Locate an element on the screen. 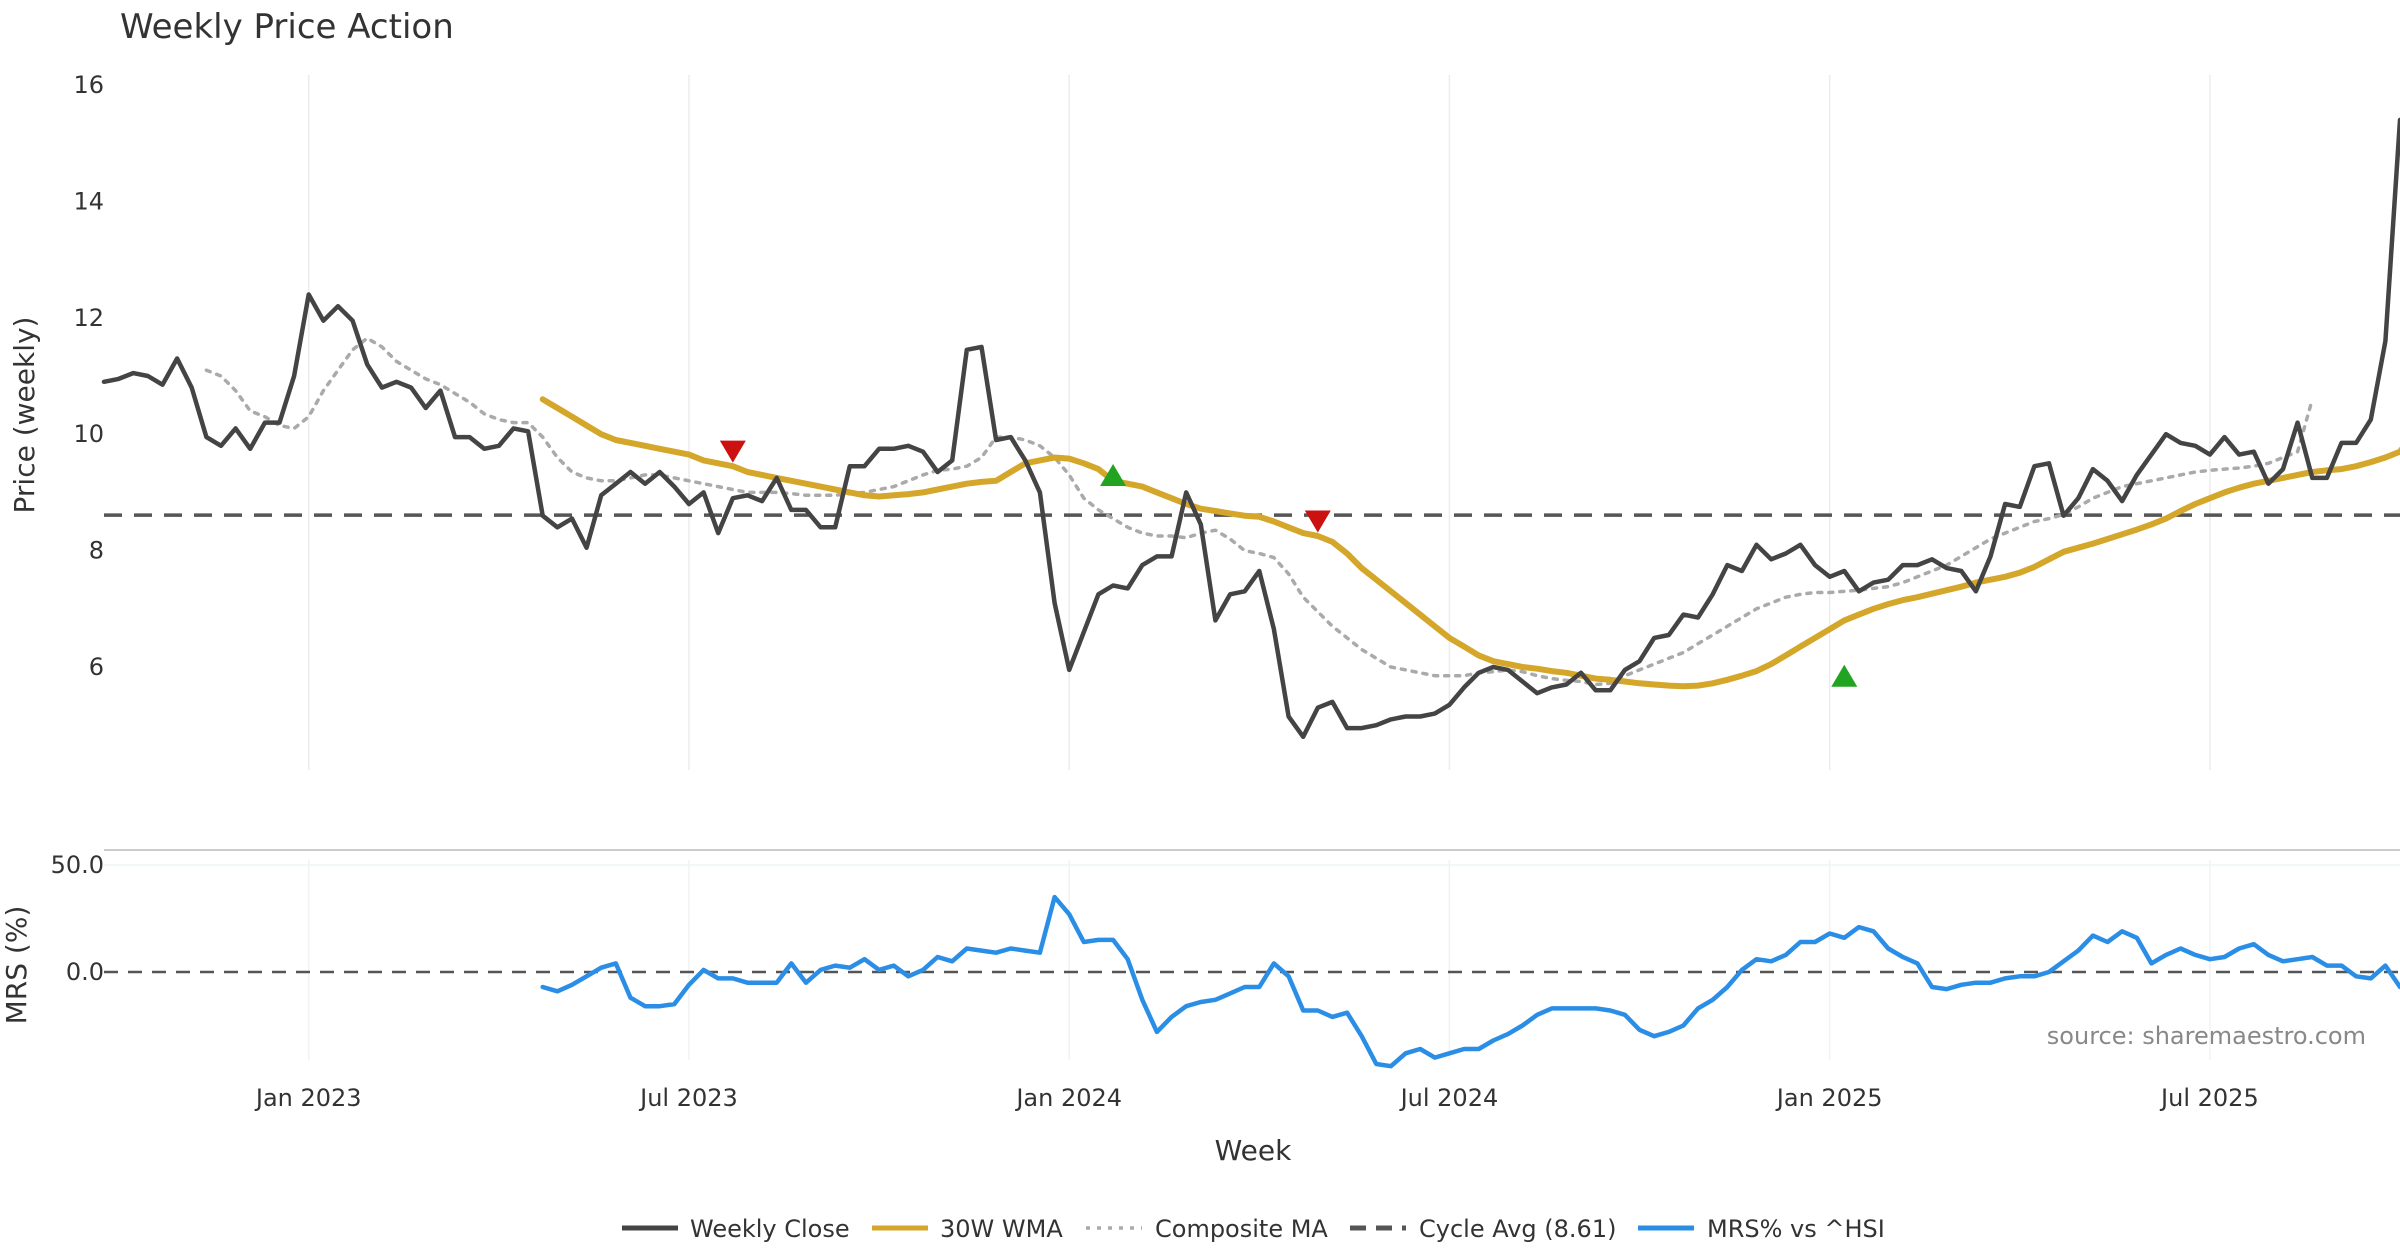 This screenshot has width=2400, height=1260. x-tick-label: Jul 2024 is located at coordinates (1449, 1098).